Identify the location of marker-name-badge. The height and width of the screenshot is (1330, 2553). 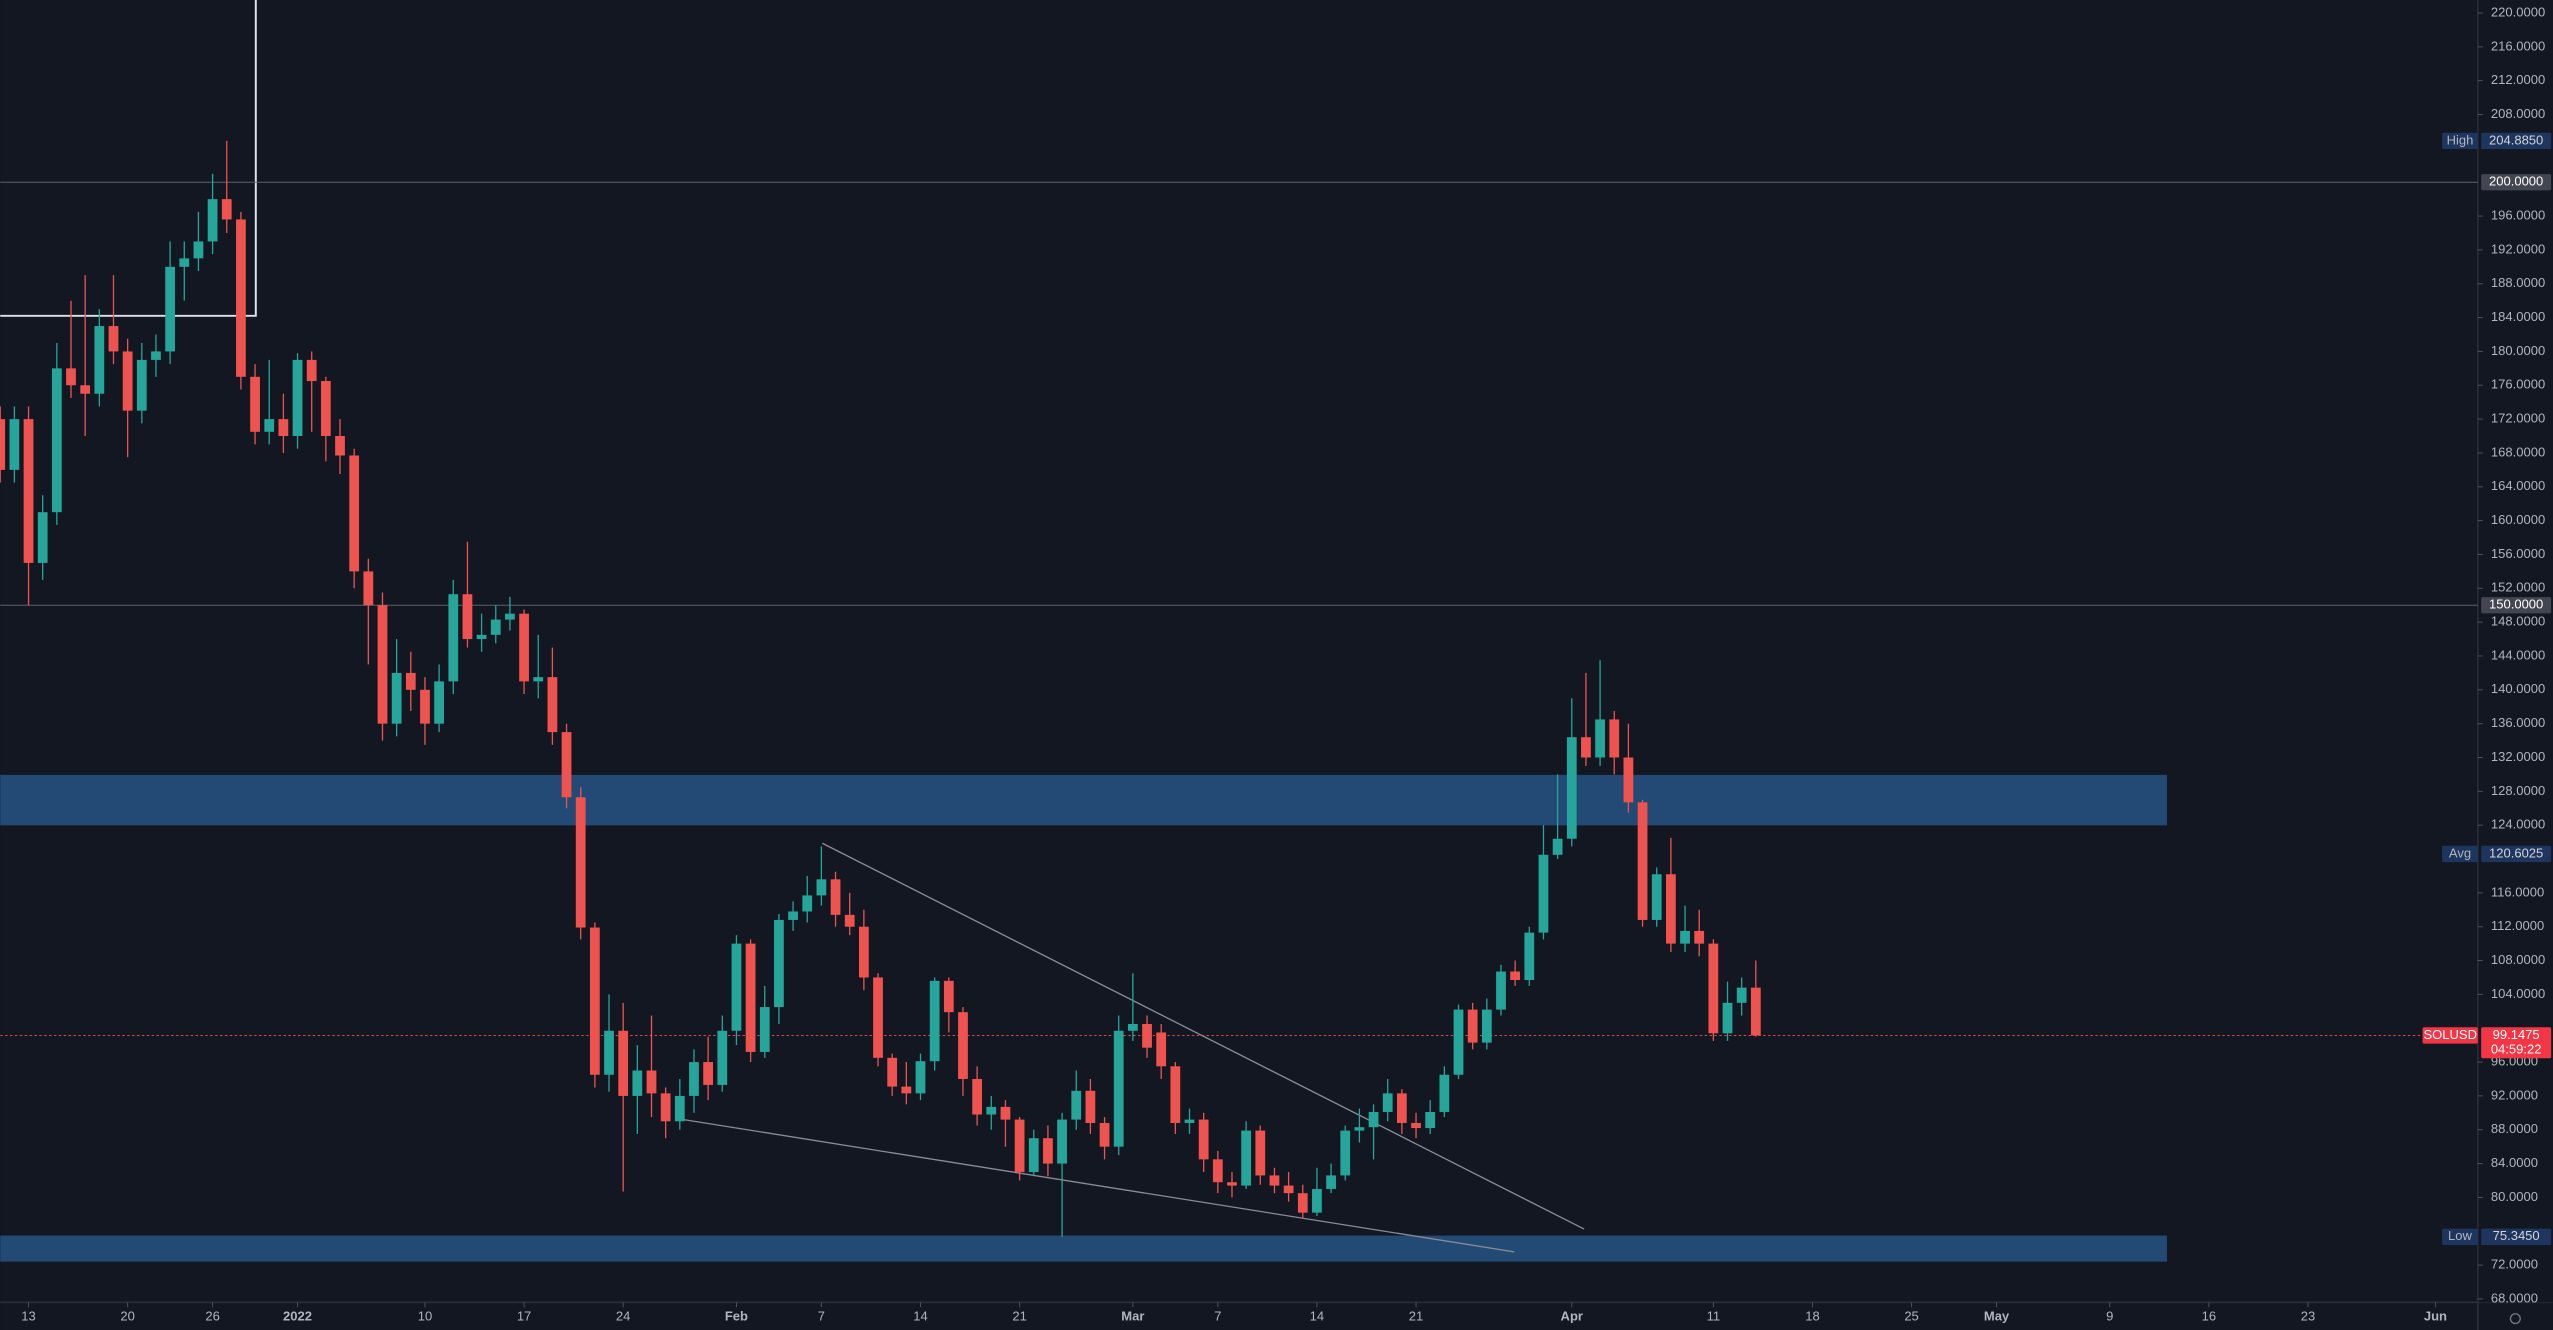
(2460, 1236).